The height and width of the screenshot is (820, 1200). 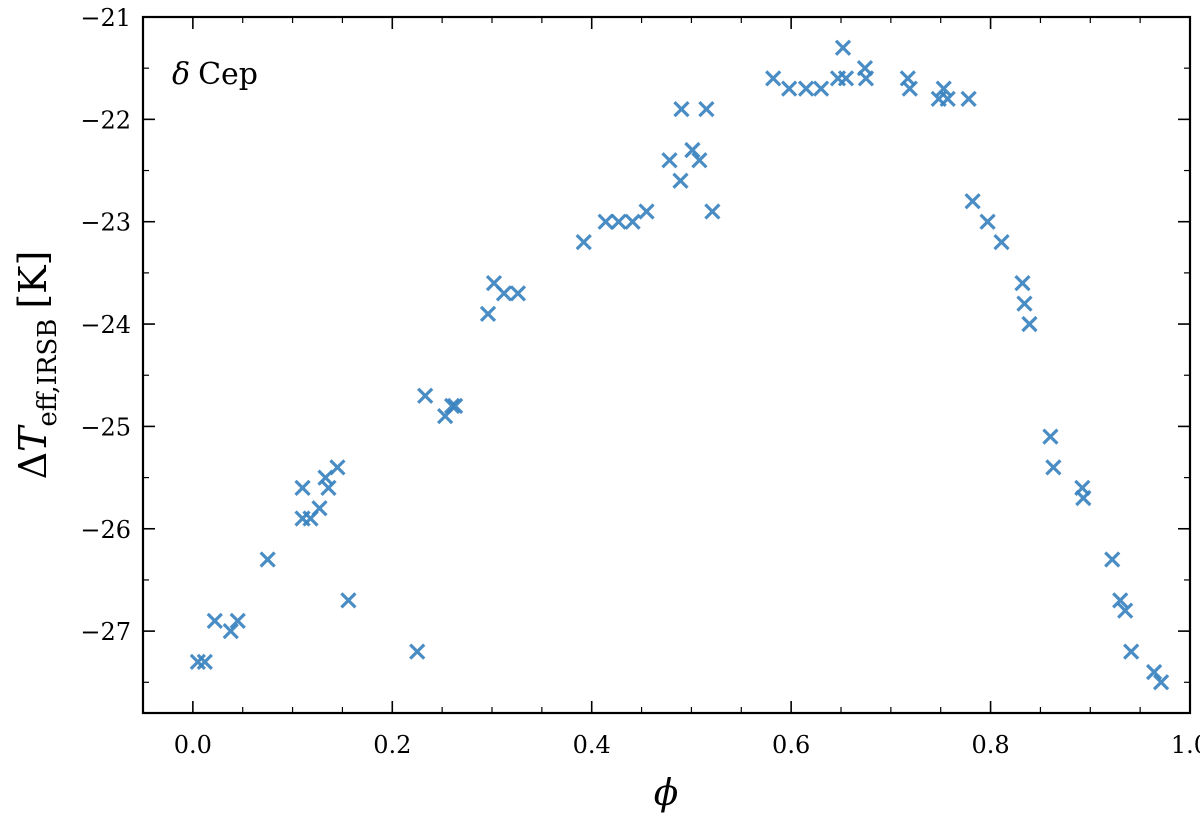 I want to click on x-tick-label: 0.4, so click(x=592, y=745).